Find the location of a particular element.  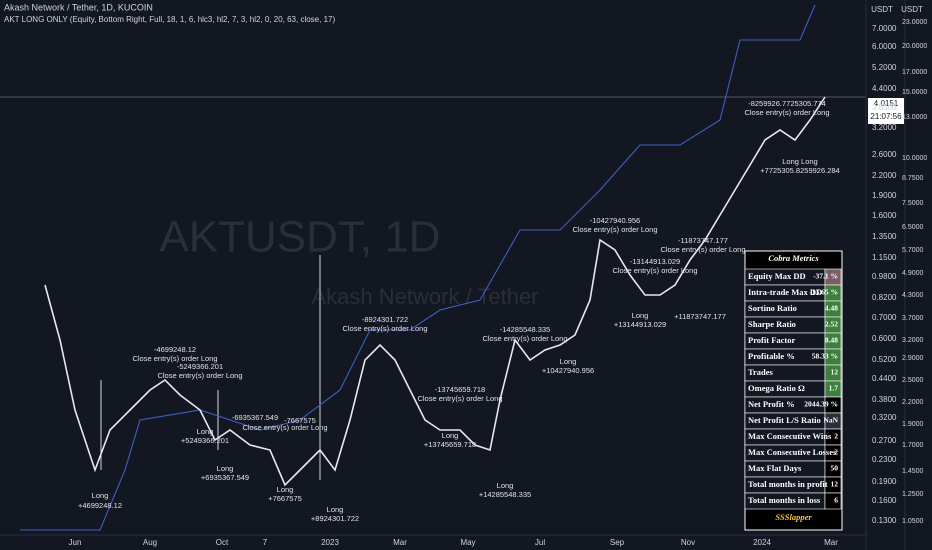

trade-annotation: -13144913.029 is located at coordinates (655, 261).